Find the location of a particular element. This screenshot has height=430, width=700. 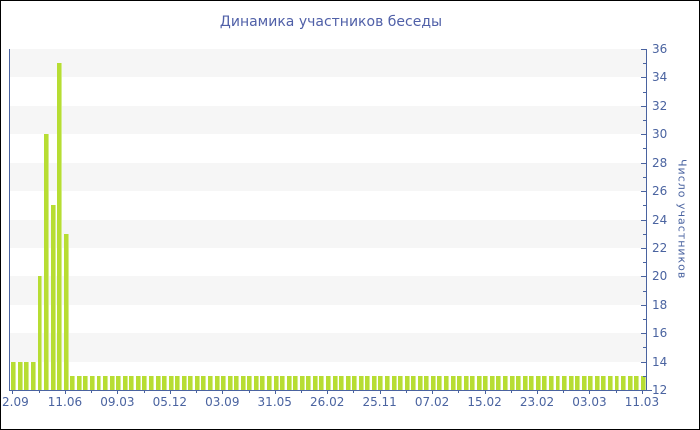

y-axis-title: Число участников is located at coordinates (682, 219).